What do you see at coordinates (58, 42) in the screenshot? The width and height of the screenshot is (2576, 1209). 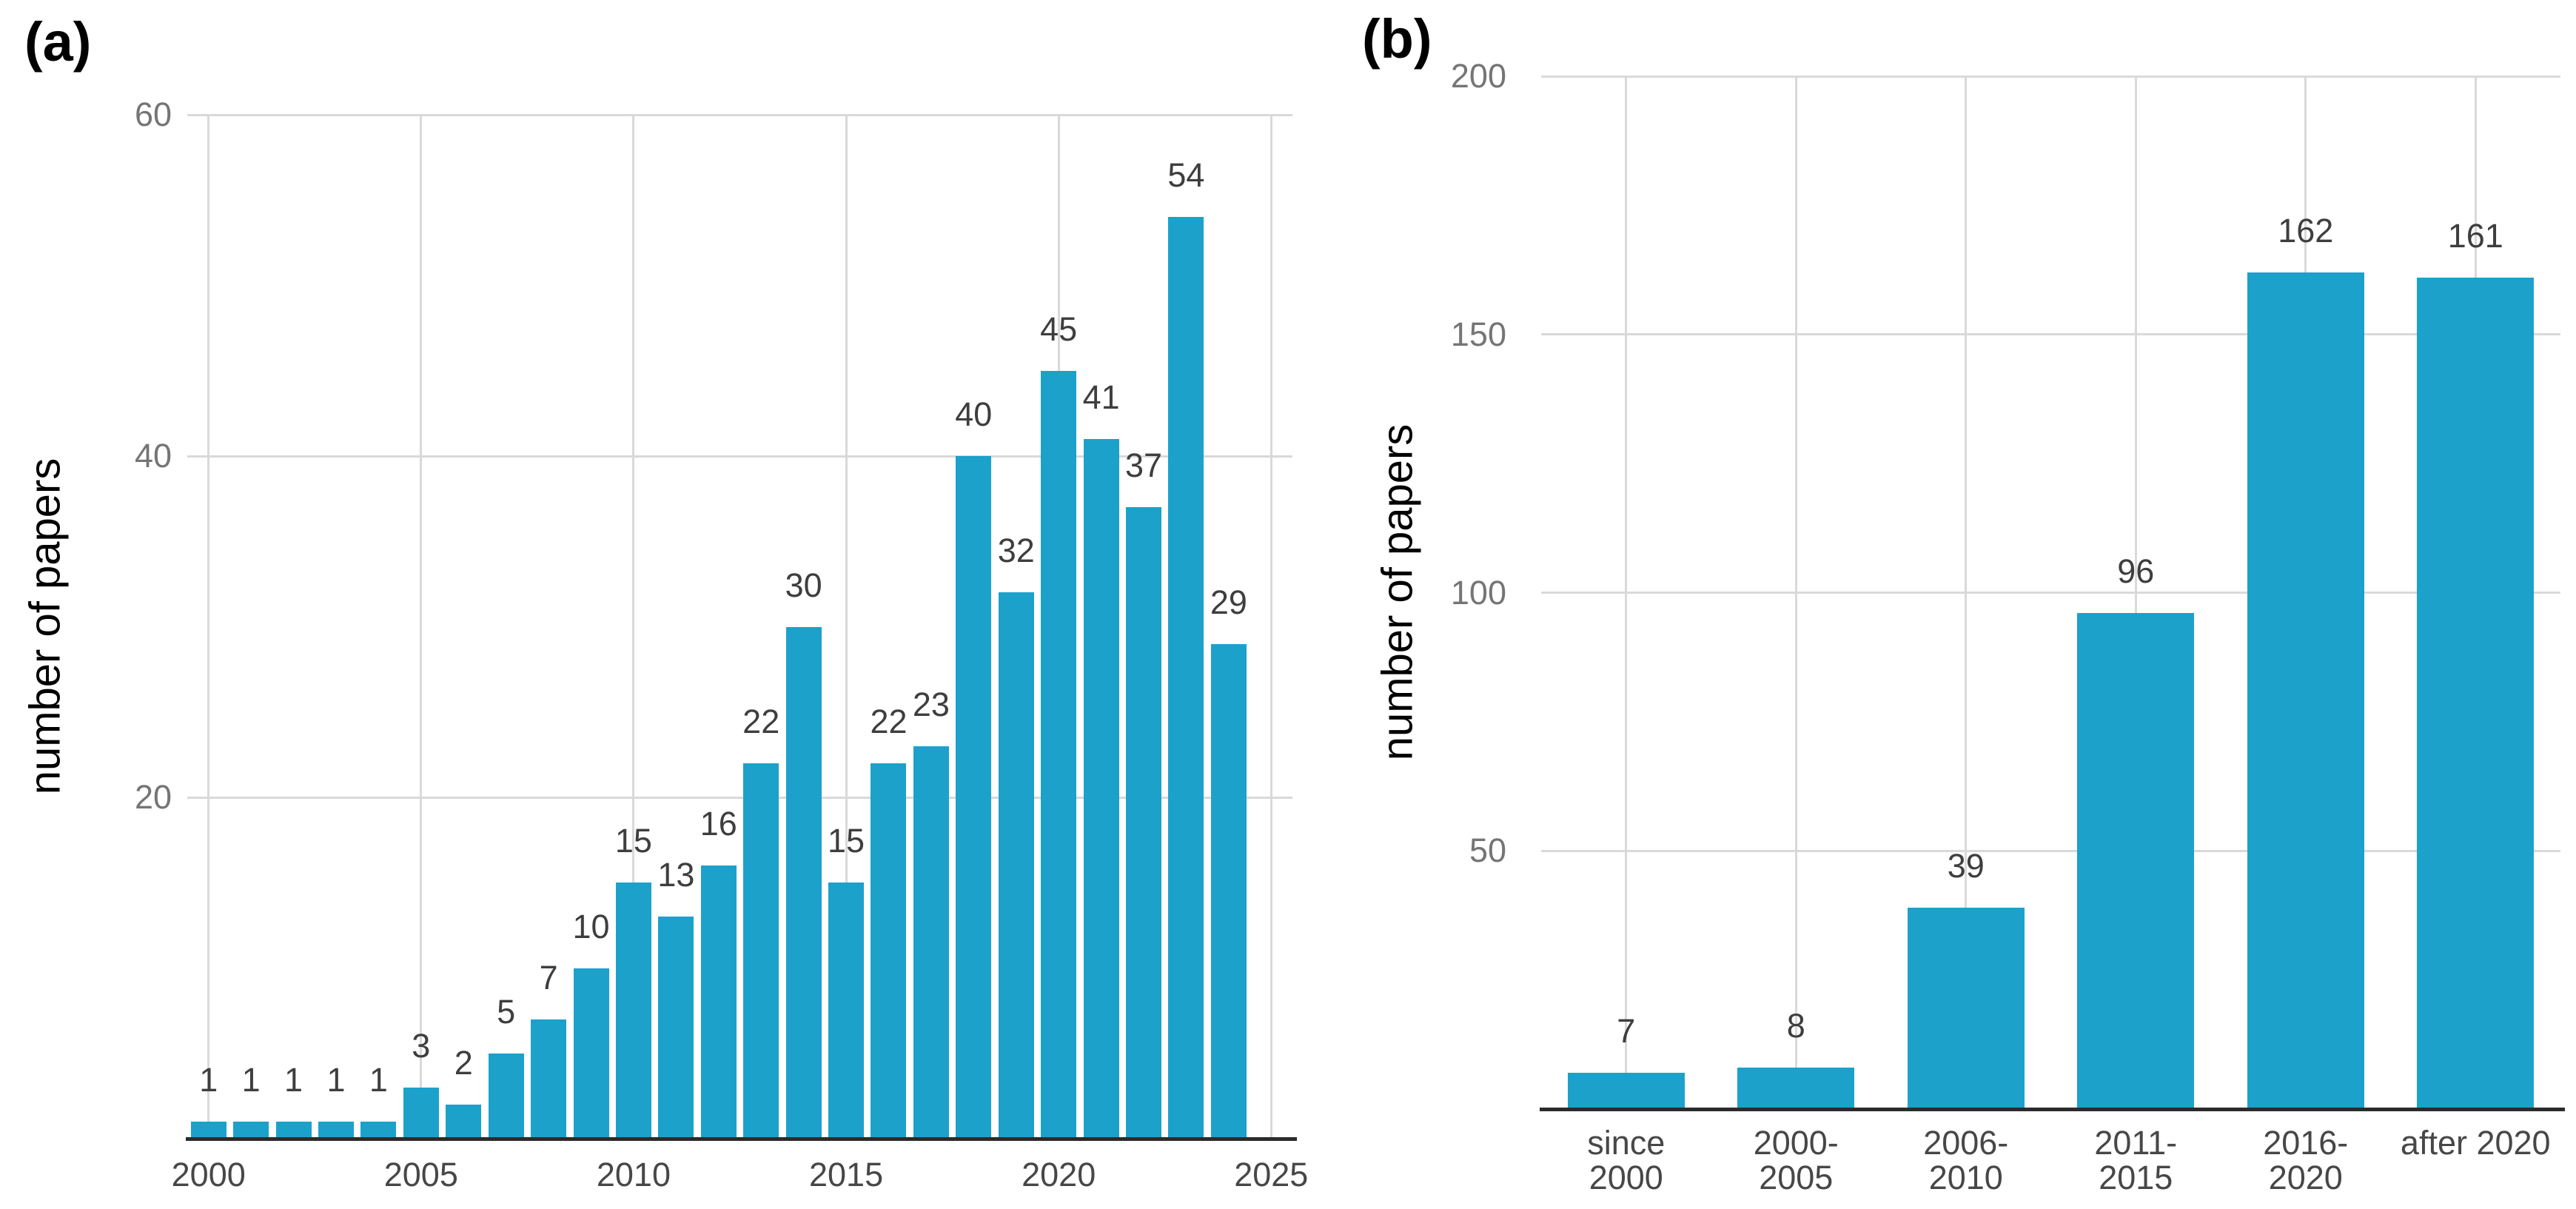 I see `panel-a-label: (a)` at bounding box center [58, 42].